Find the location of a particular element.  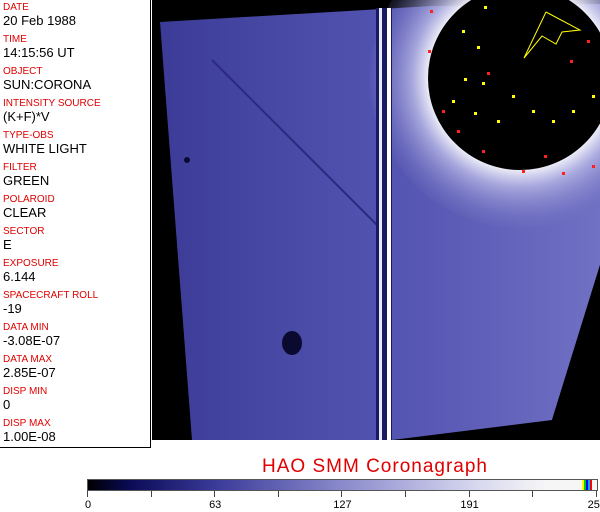

field-label: POLAROID is located at coordinates (29, 199).